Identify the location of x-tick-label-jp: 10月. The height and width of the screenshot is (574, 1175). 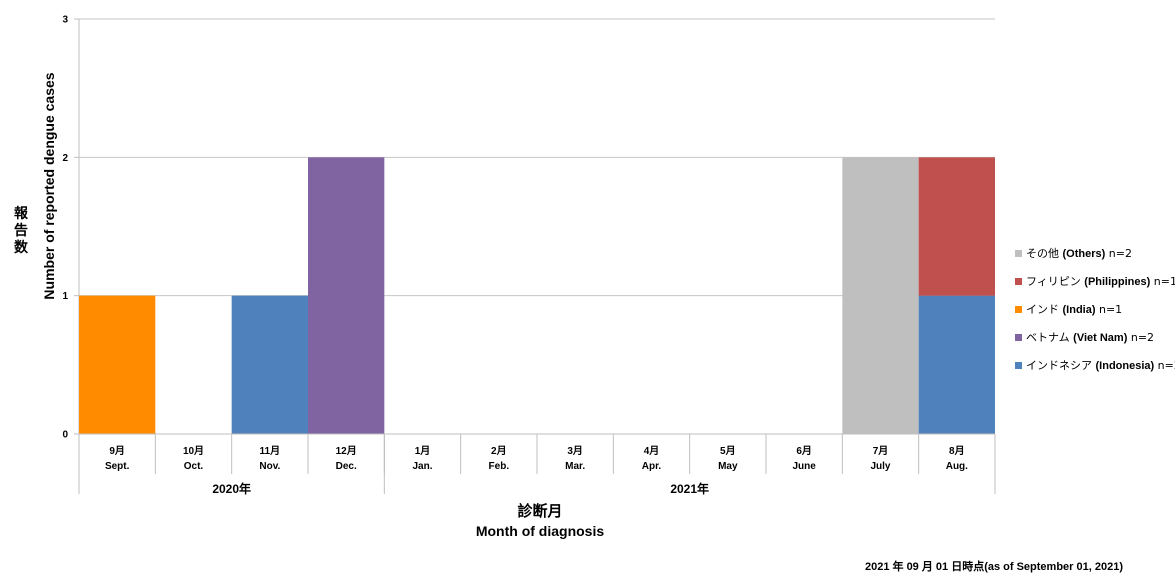
(193, 451).